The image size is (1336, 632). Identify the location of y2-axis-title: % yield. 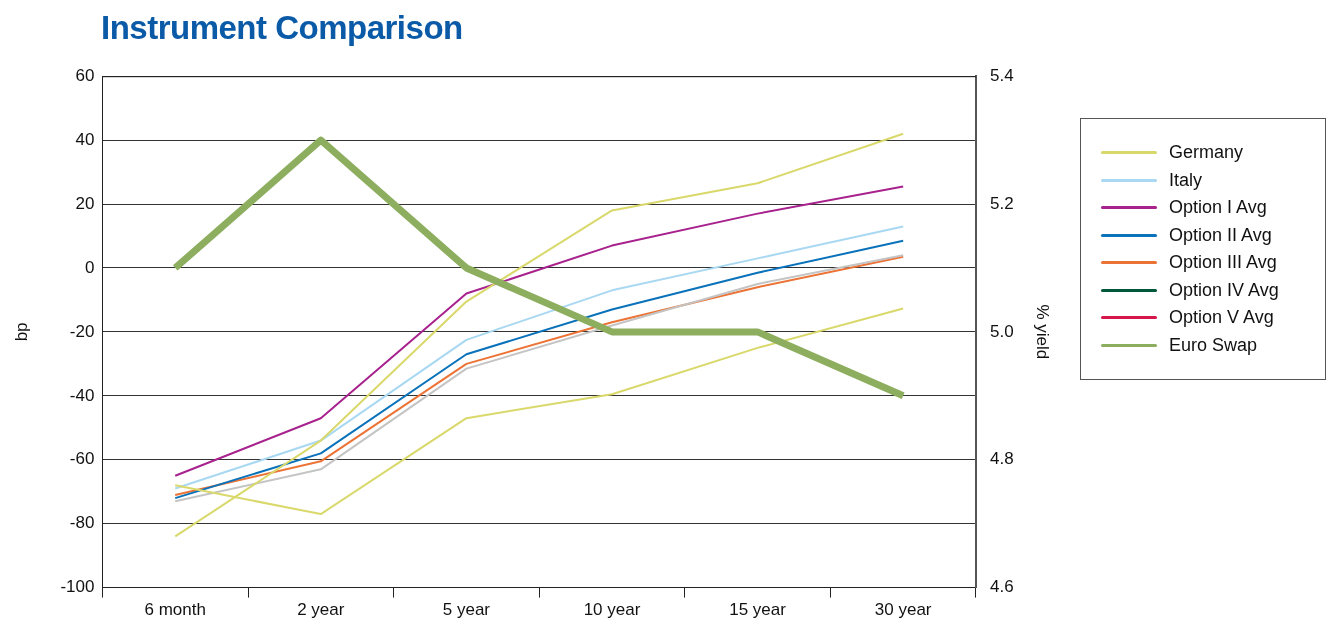
(1043, 332).